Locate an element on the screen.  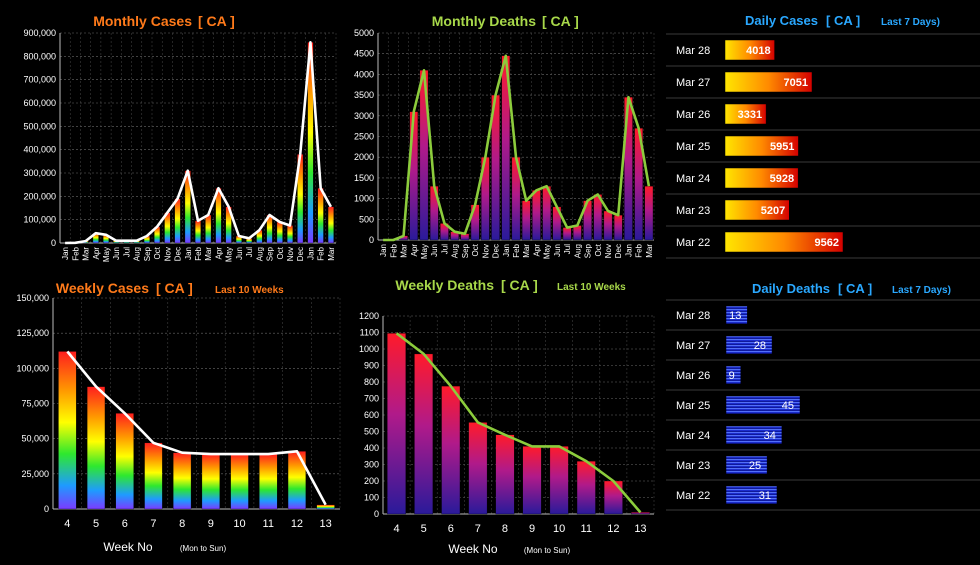
x-tick-label: 13 is located at coordinates (326, 524).